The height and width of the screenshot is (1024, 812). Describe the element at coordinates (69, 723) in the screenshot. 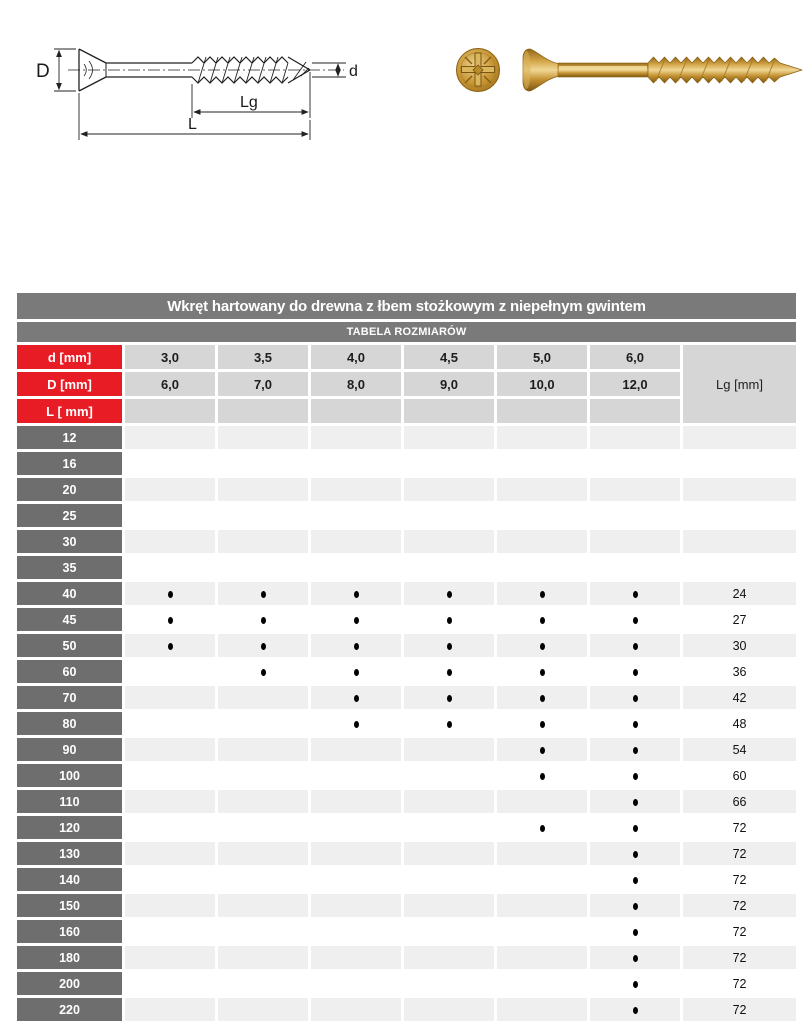

I see `row-length-cell: 80` at that location.